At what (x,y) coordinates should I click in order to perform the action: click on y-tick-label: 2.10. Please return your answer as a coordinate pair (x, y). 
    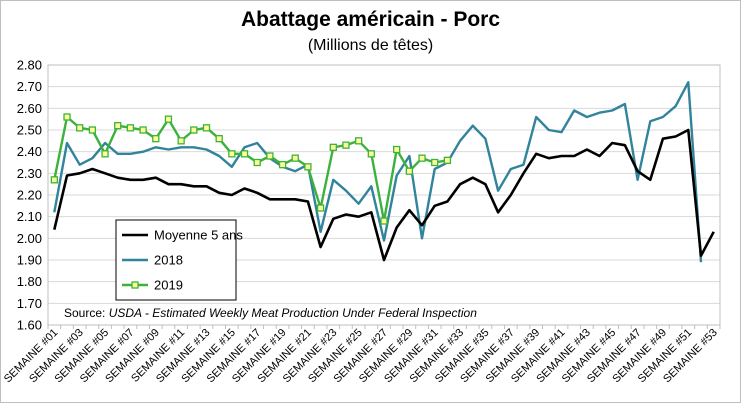
    Looking at the image, I should click on (29, 216).